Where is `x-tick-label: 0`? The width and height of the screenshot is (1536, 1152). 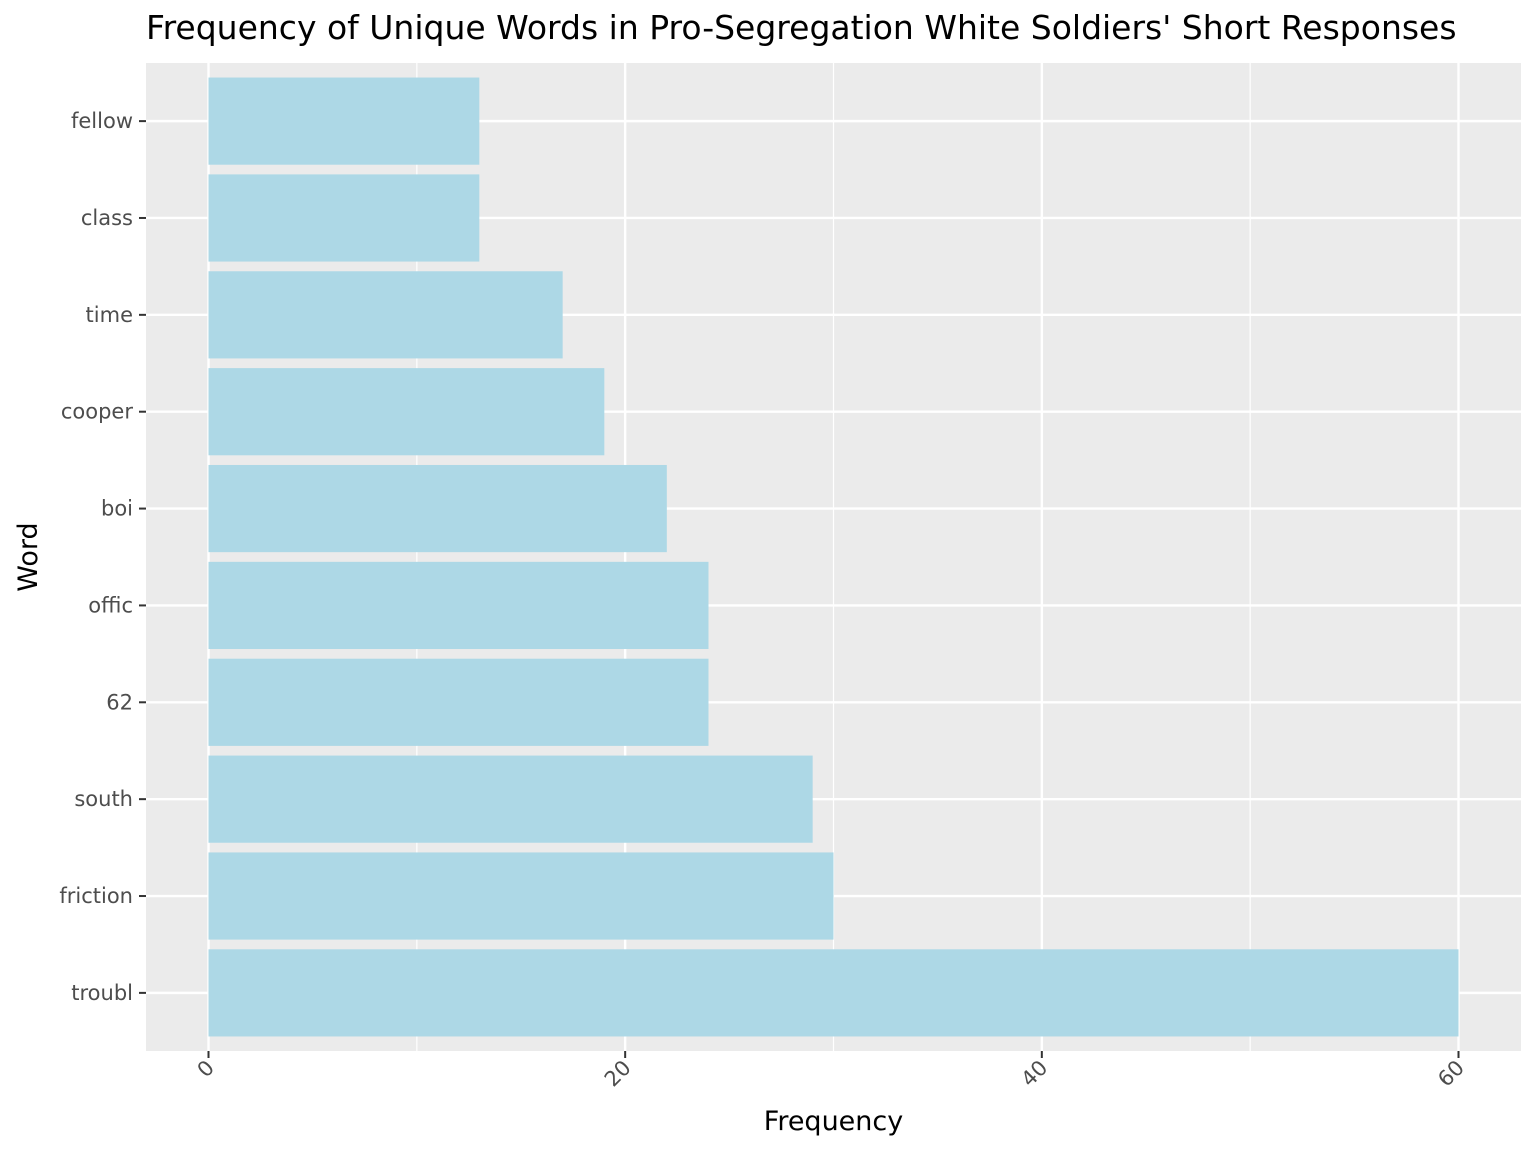
x-tick-label: 0 is located at coordinates (206, 1069).